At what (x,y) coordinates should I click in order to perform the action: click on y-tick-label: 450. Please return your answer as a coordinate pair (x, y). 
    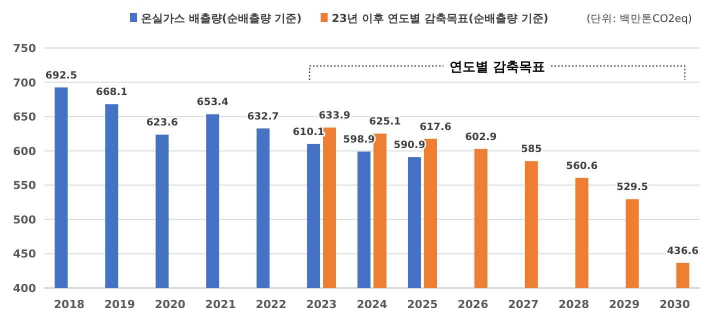
    Looking at the image, I should click on (24, 254).